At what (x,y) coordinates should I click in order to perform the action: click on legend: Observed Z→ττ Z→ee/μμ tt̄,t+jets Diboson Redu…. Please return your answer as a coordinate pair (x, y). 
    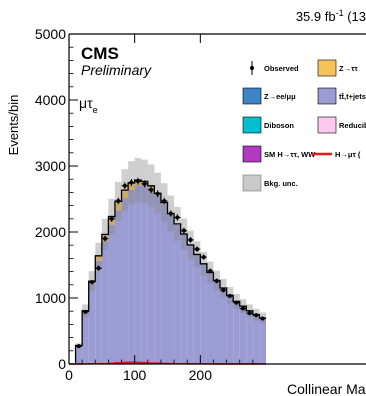
    Looking at the image, I should click on (304, 125).